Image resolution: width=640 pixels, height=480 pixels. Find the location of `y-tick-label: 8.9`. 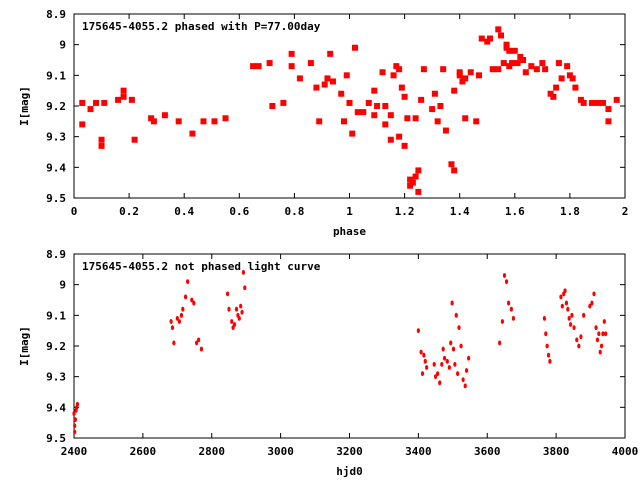

y-tick-label: 8.9 is located at coordinates (56, 254).